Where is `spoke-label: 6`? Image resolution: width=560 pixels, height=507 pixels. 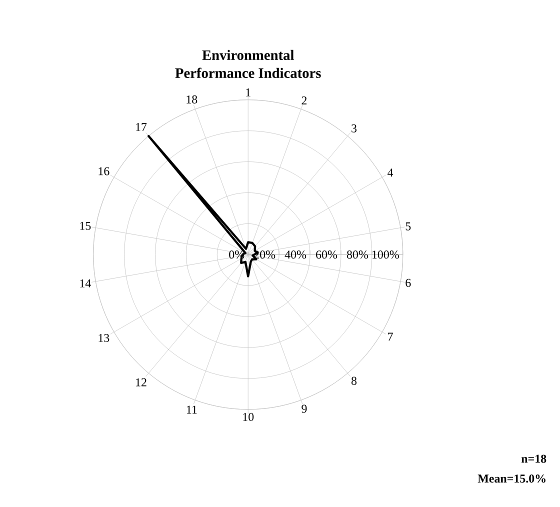
spoke-label: 6 is located at coordinates (408, 282).